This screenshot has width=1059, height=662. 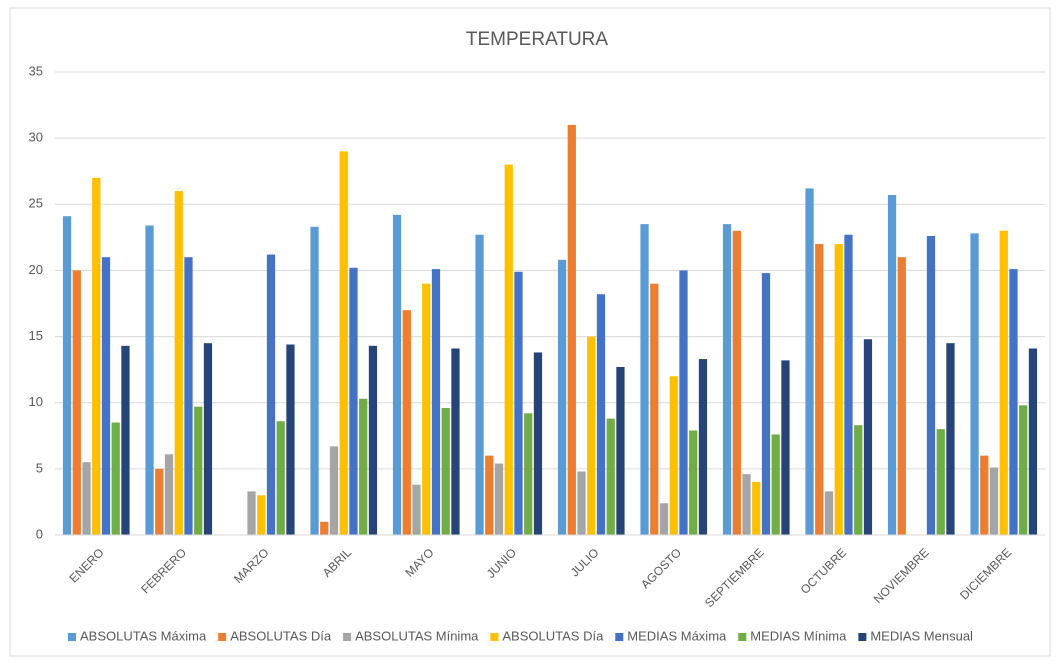 What do you see at coordinates (143, 635) in the screenshot?
I see `legend-label: ABSOLUTAS Máxima` at bounding box center [143, 635].